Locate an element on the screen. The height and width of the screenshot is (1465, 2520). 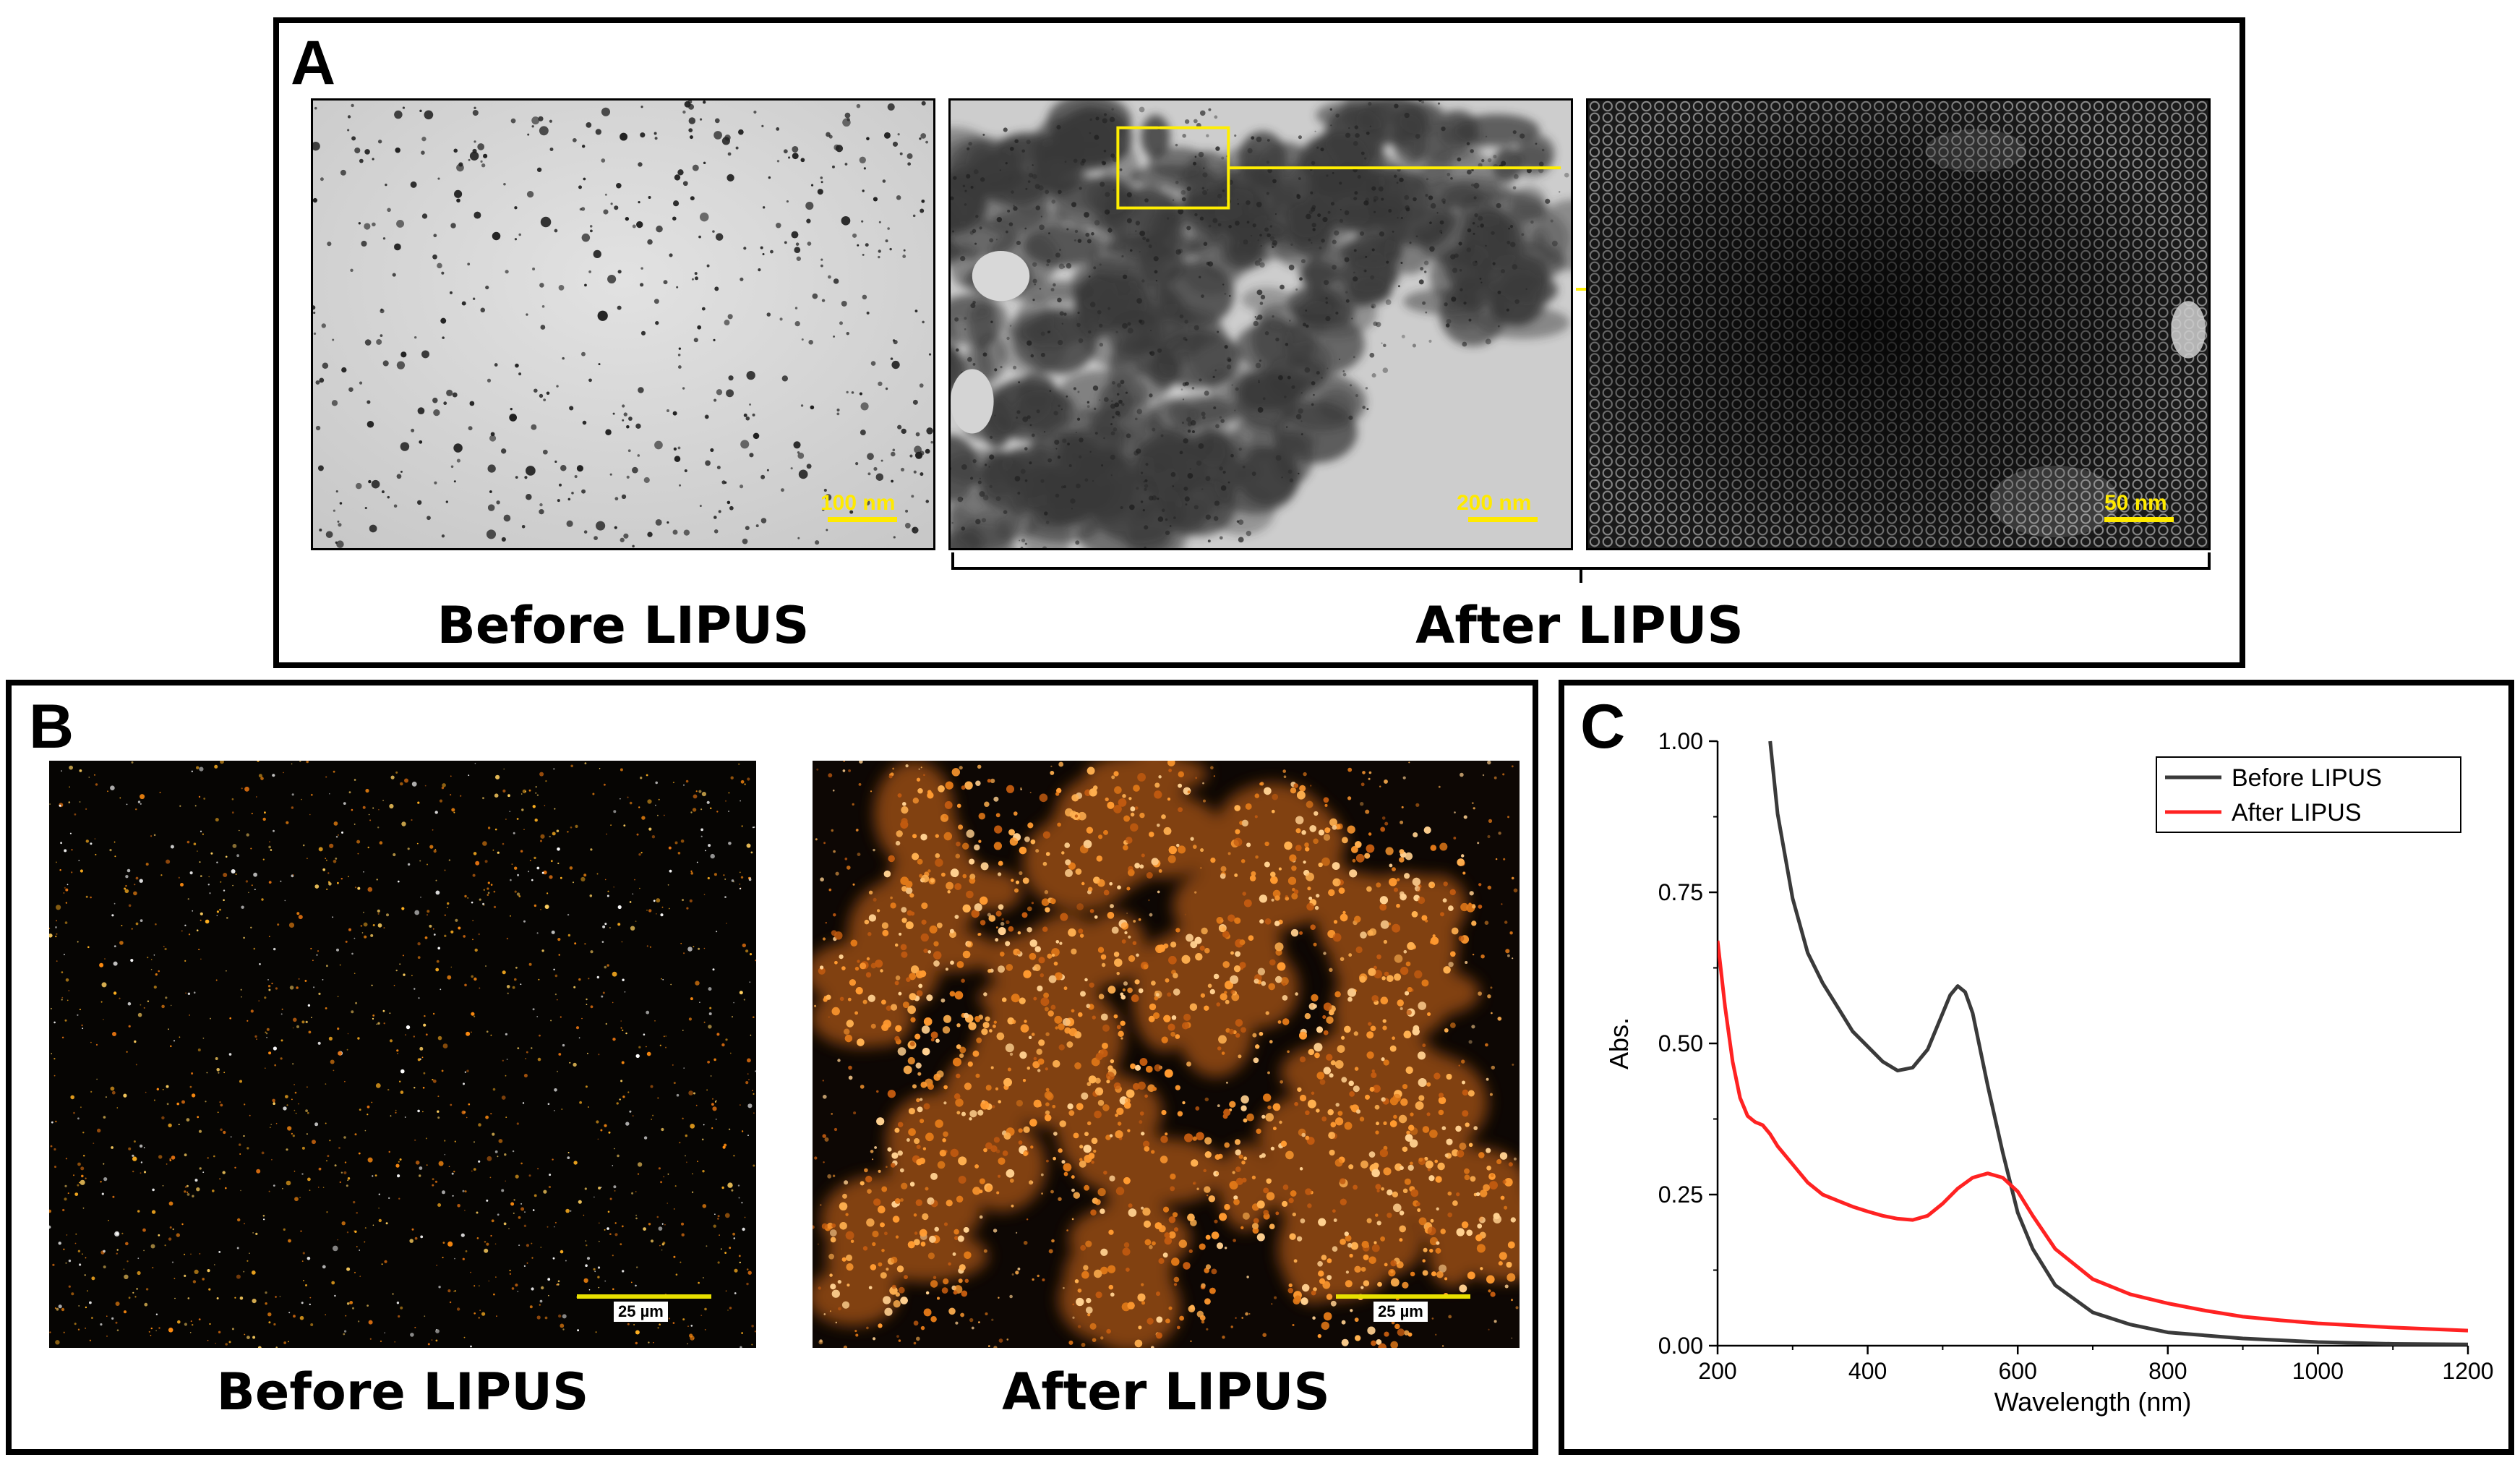
panel-c-label: C is located at coordinates (1603, 726).